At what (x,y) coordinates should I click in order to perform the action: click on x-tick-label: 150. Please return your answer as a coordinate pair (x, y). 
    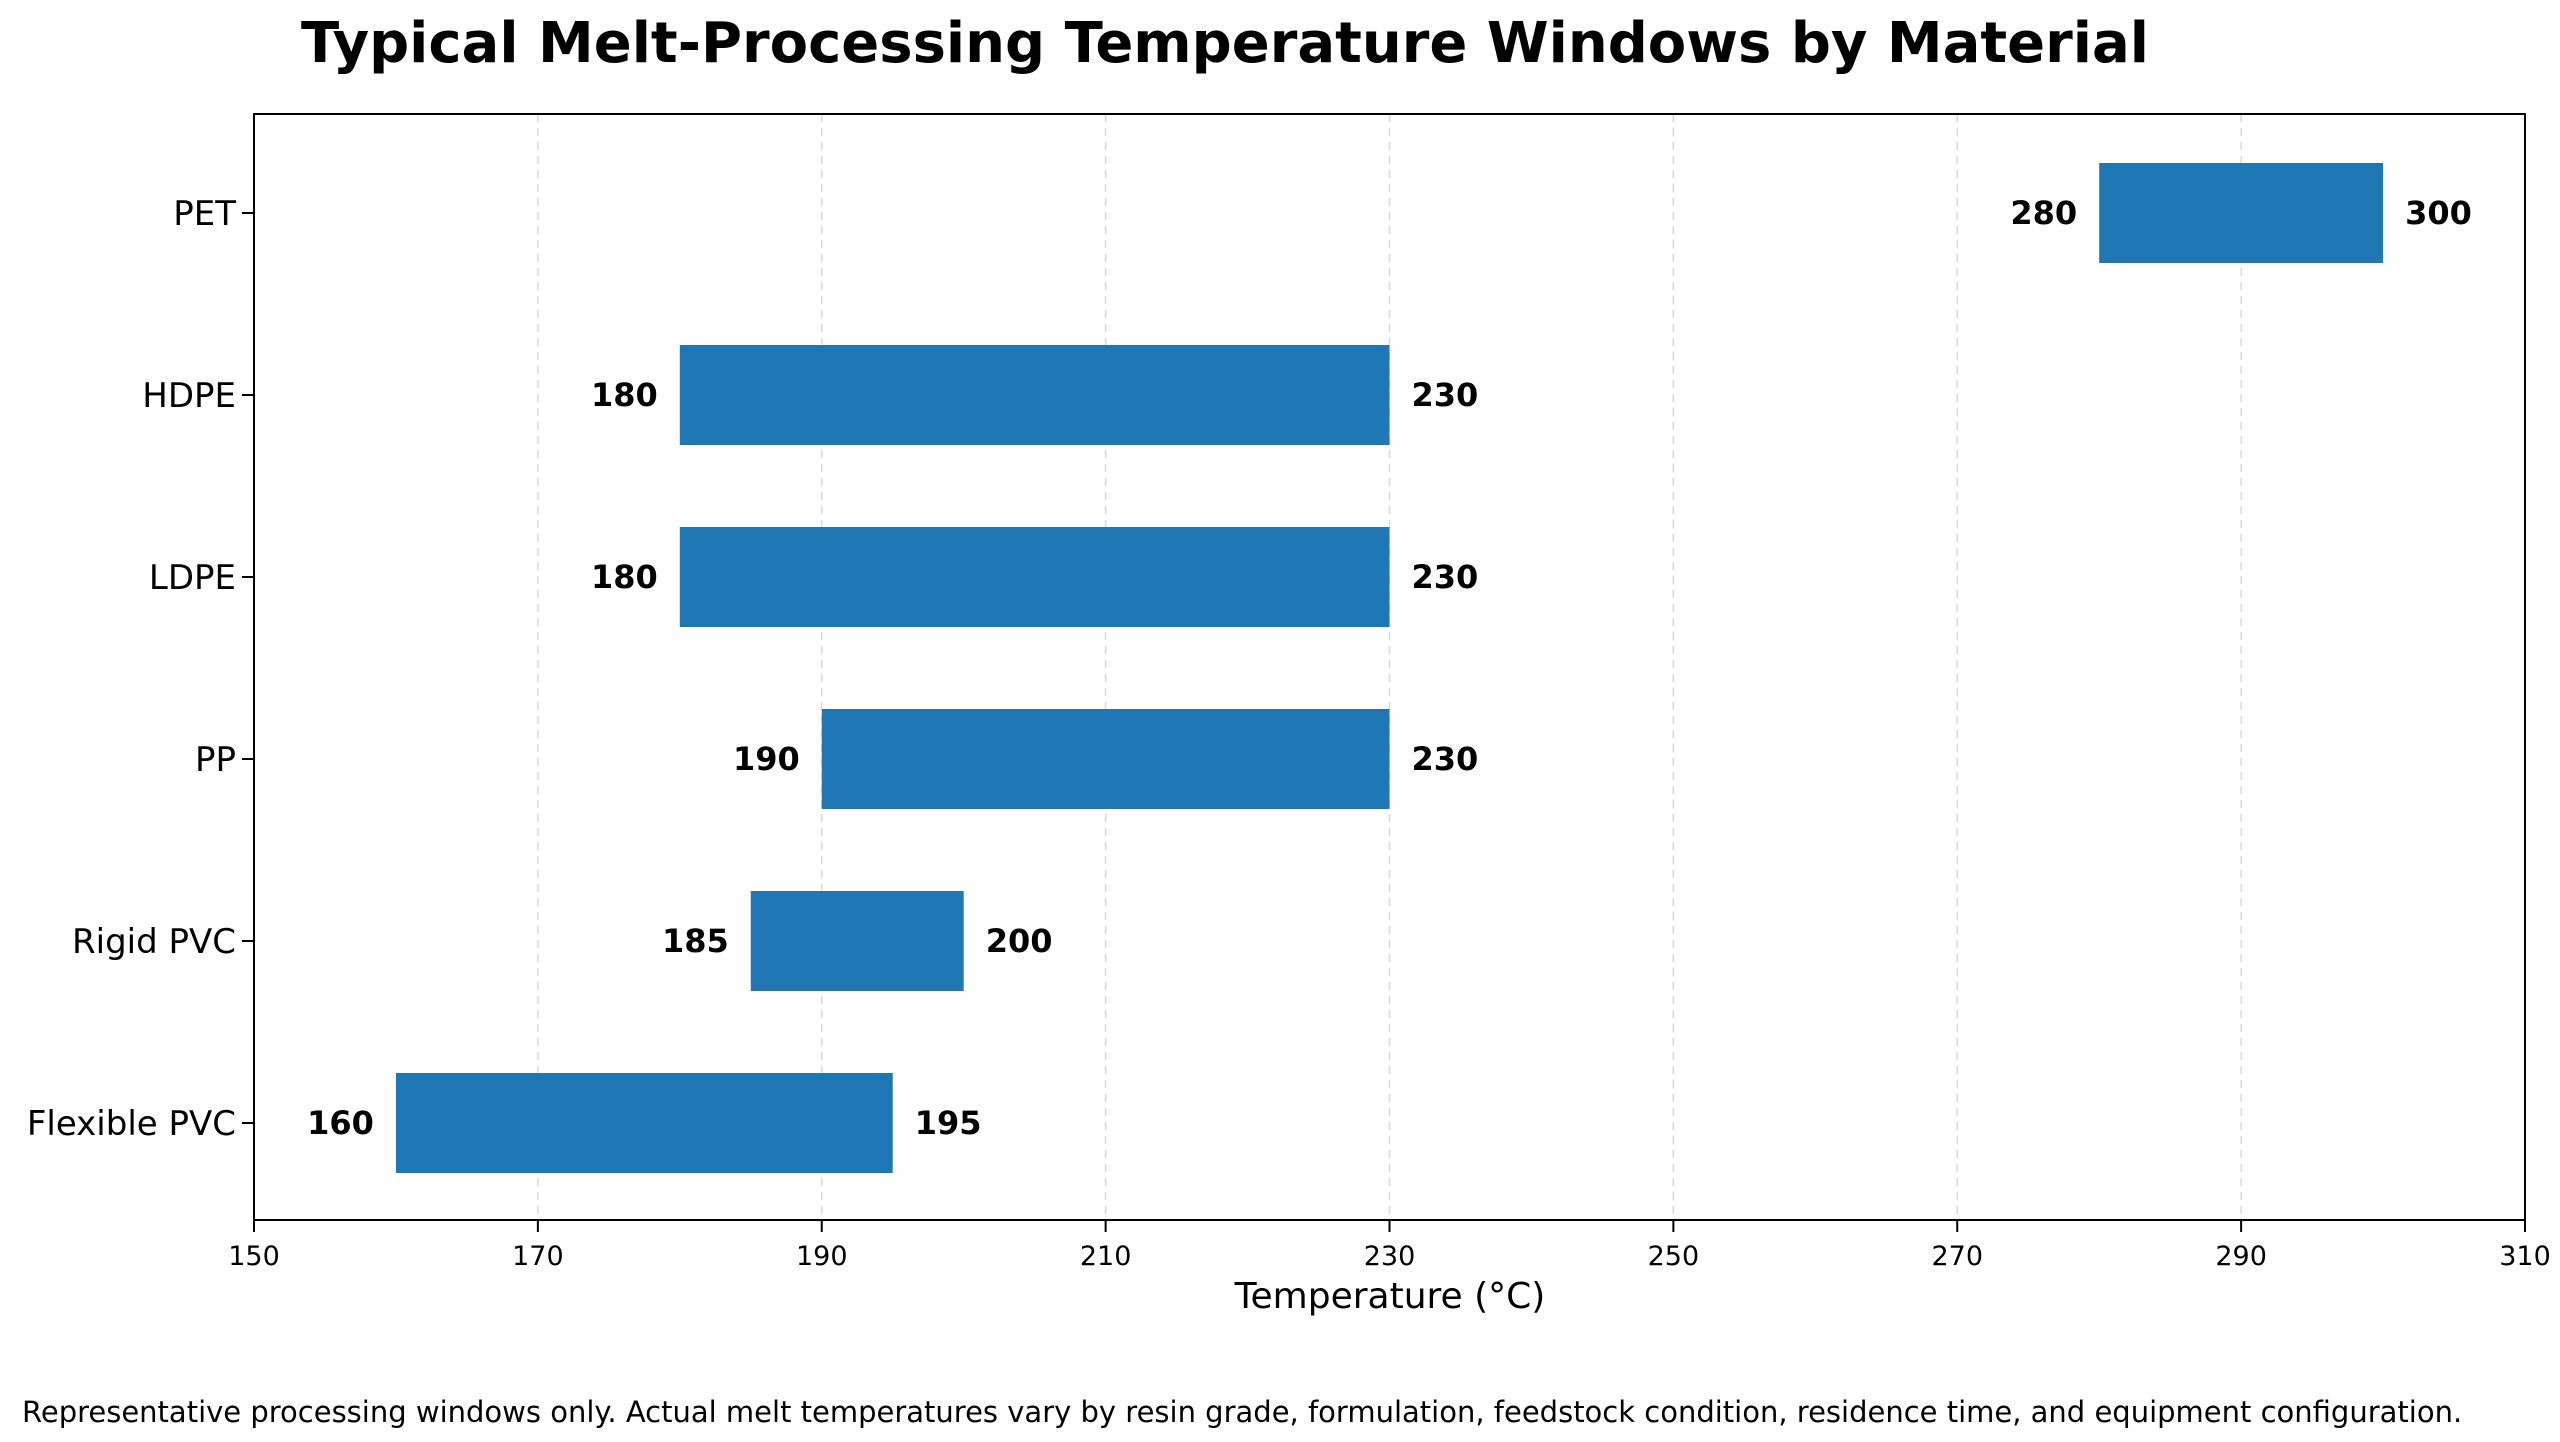
    Looking at the image, I should click on (254, 1256).